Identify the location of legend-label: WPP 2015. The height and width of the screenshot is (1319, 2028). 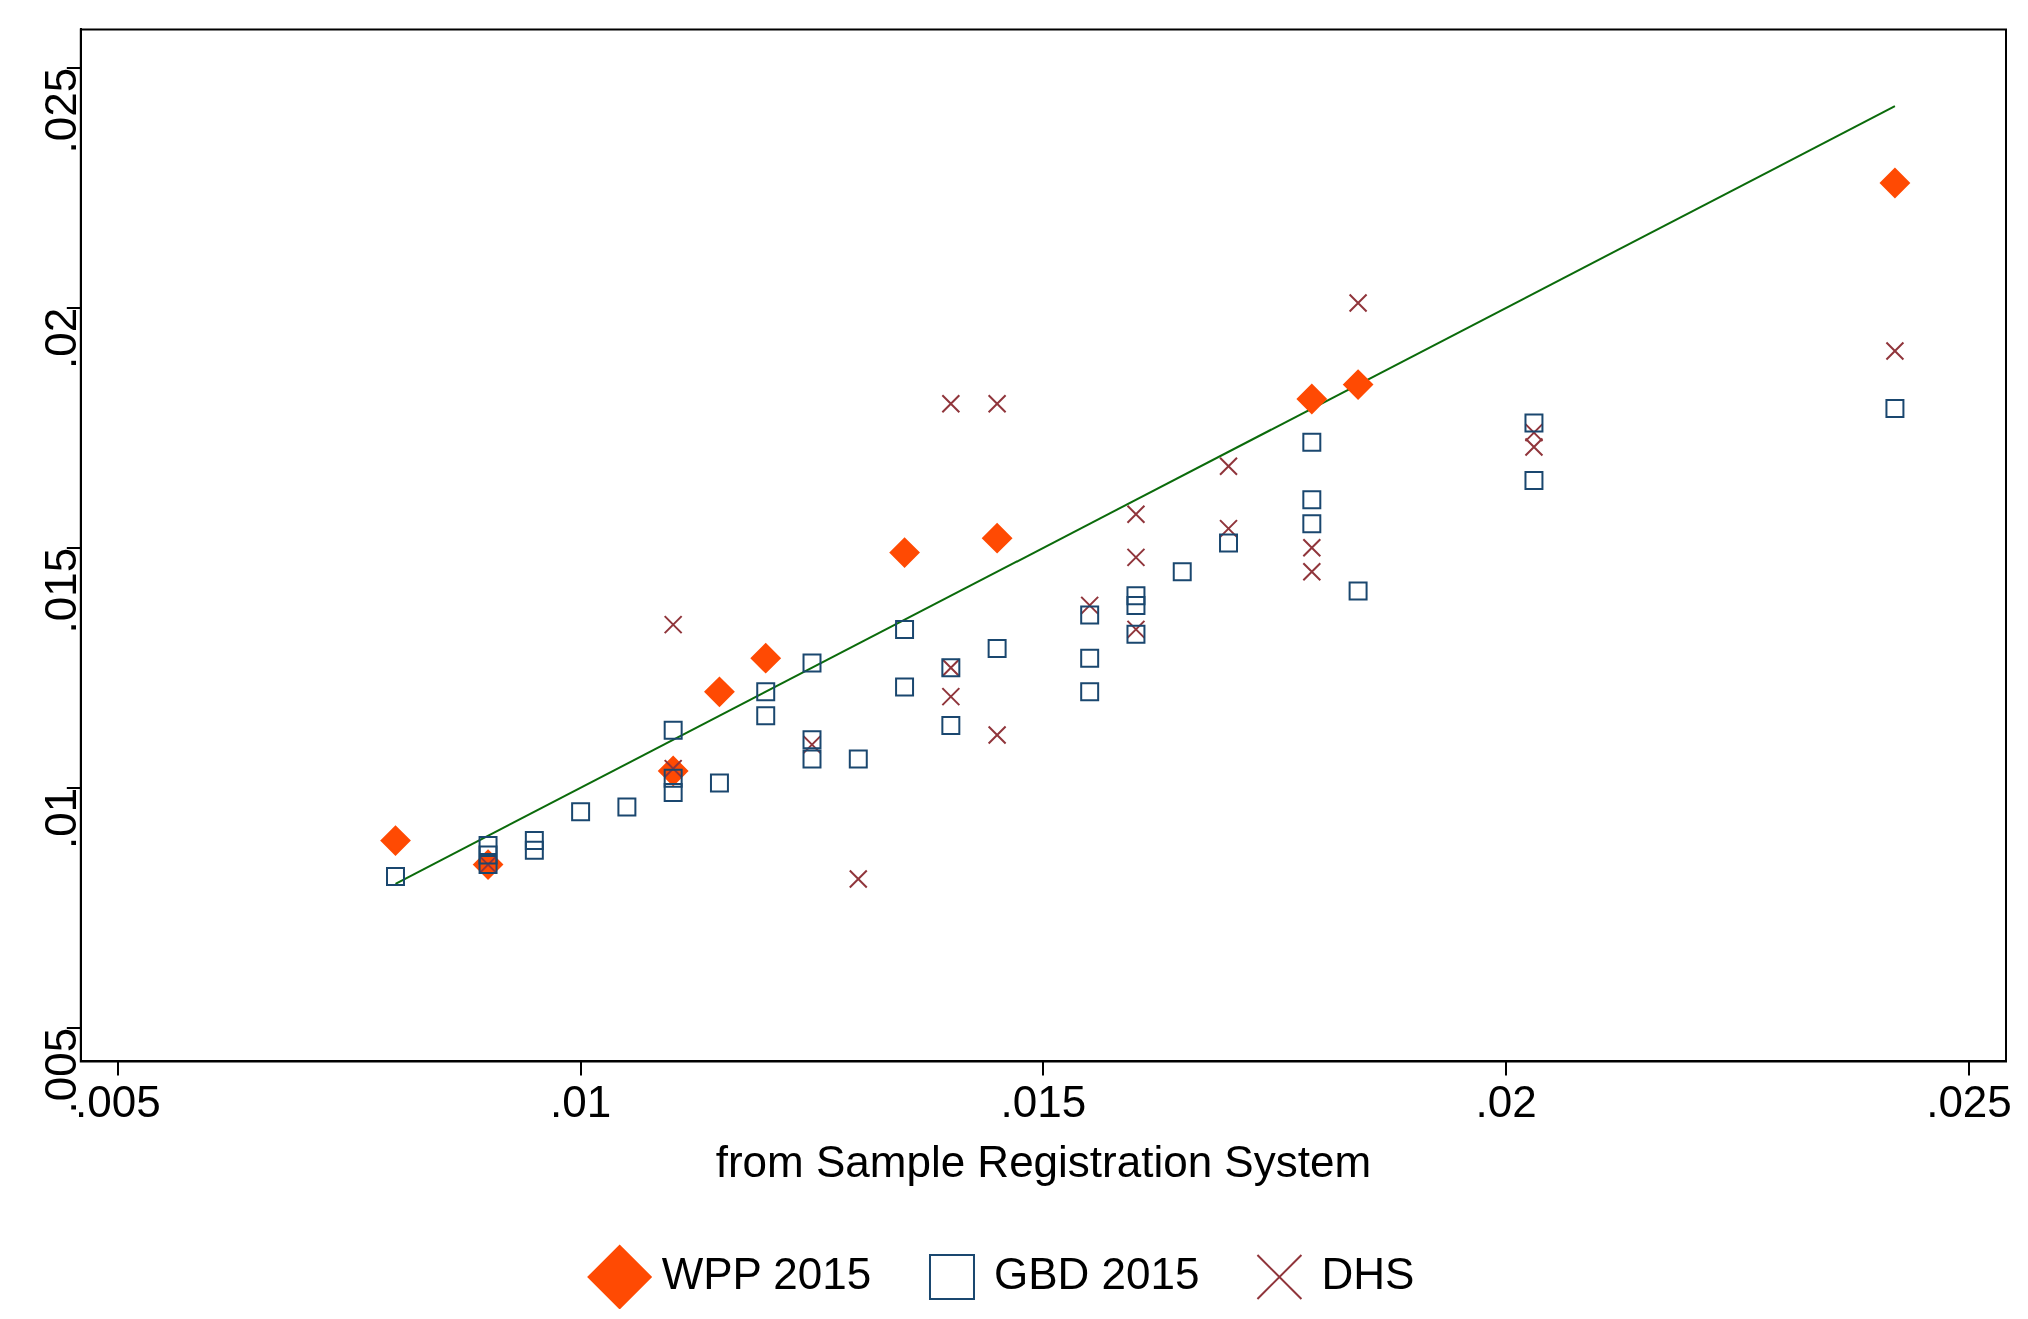
(766, 1274).